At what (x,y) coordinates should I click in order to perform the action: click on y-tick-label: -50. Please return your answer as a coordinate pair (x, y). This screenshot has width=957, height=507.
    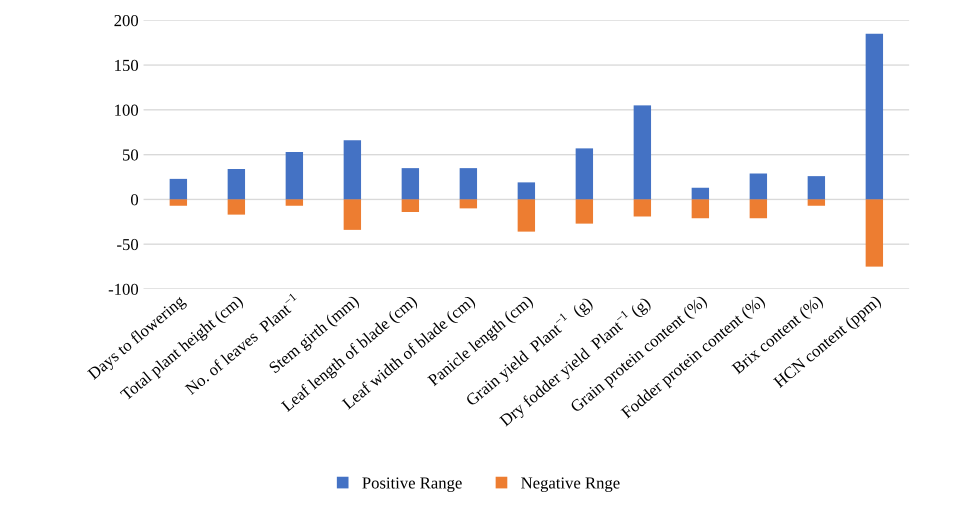
    Looking at the image, I should click on (127, 244).